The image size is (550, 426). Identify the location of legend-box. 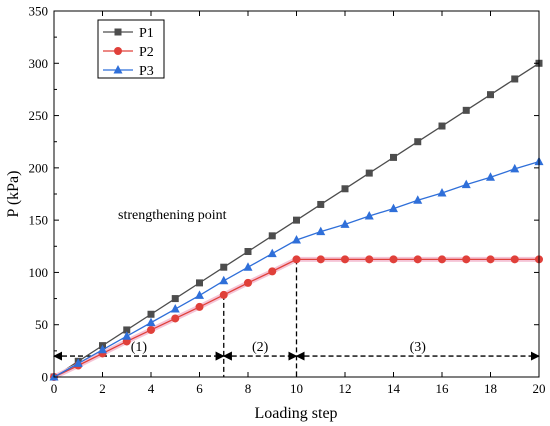
(131, 49).